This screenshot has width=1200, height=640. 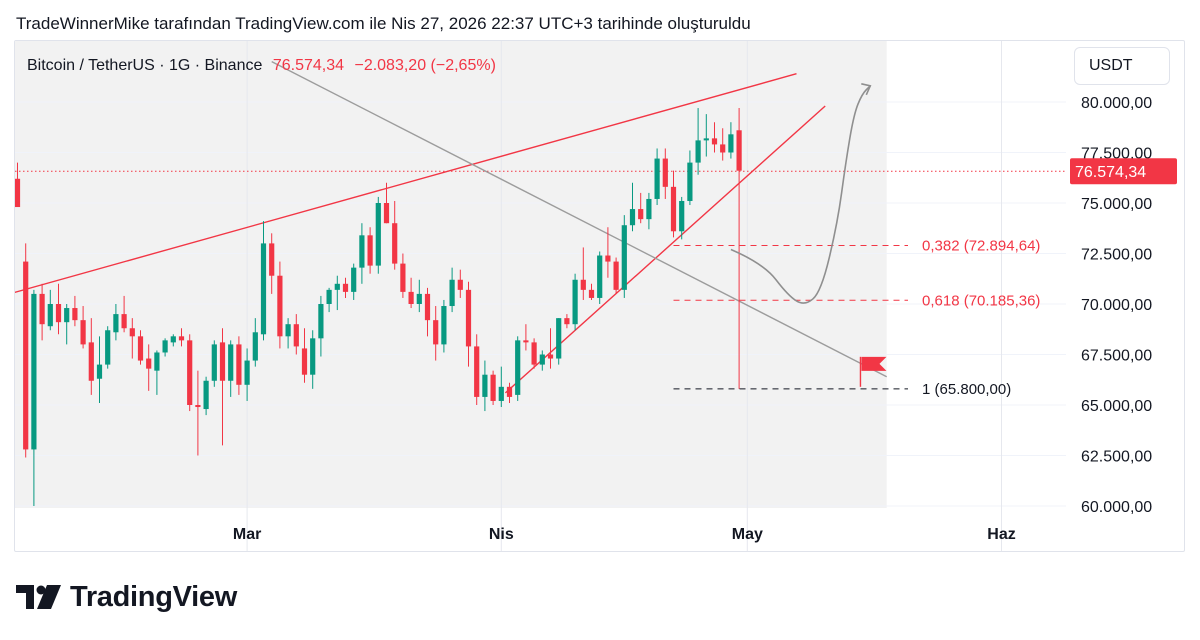 I want to click on x-tick-label: Mar, so click(x=247, y=534).